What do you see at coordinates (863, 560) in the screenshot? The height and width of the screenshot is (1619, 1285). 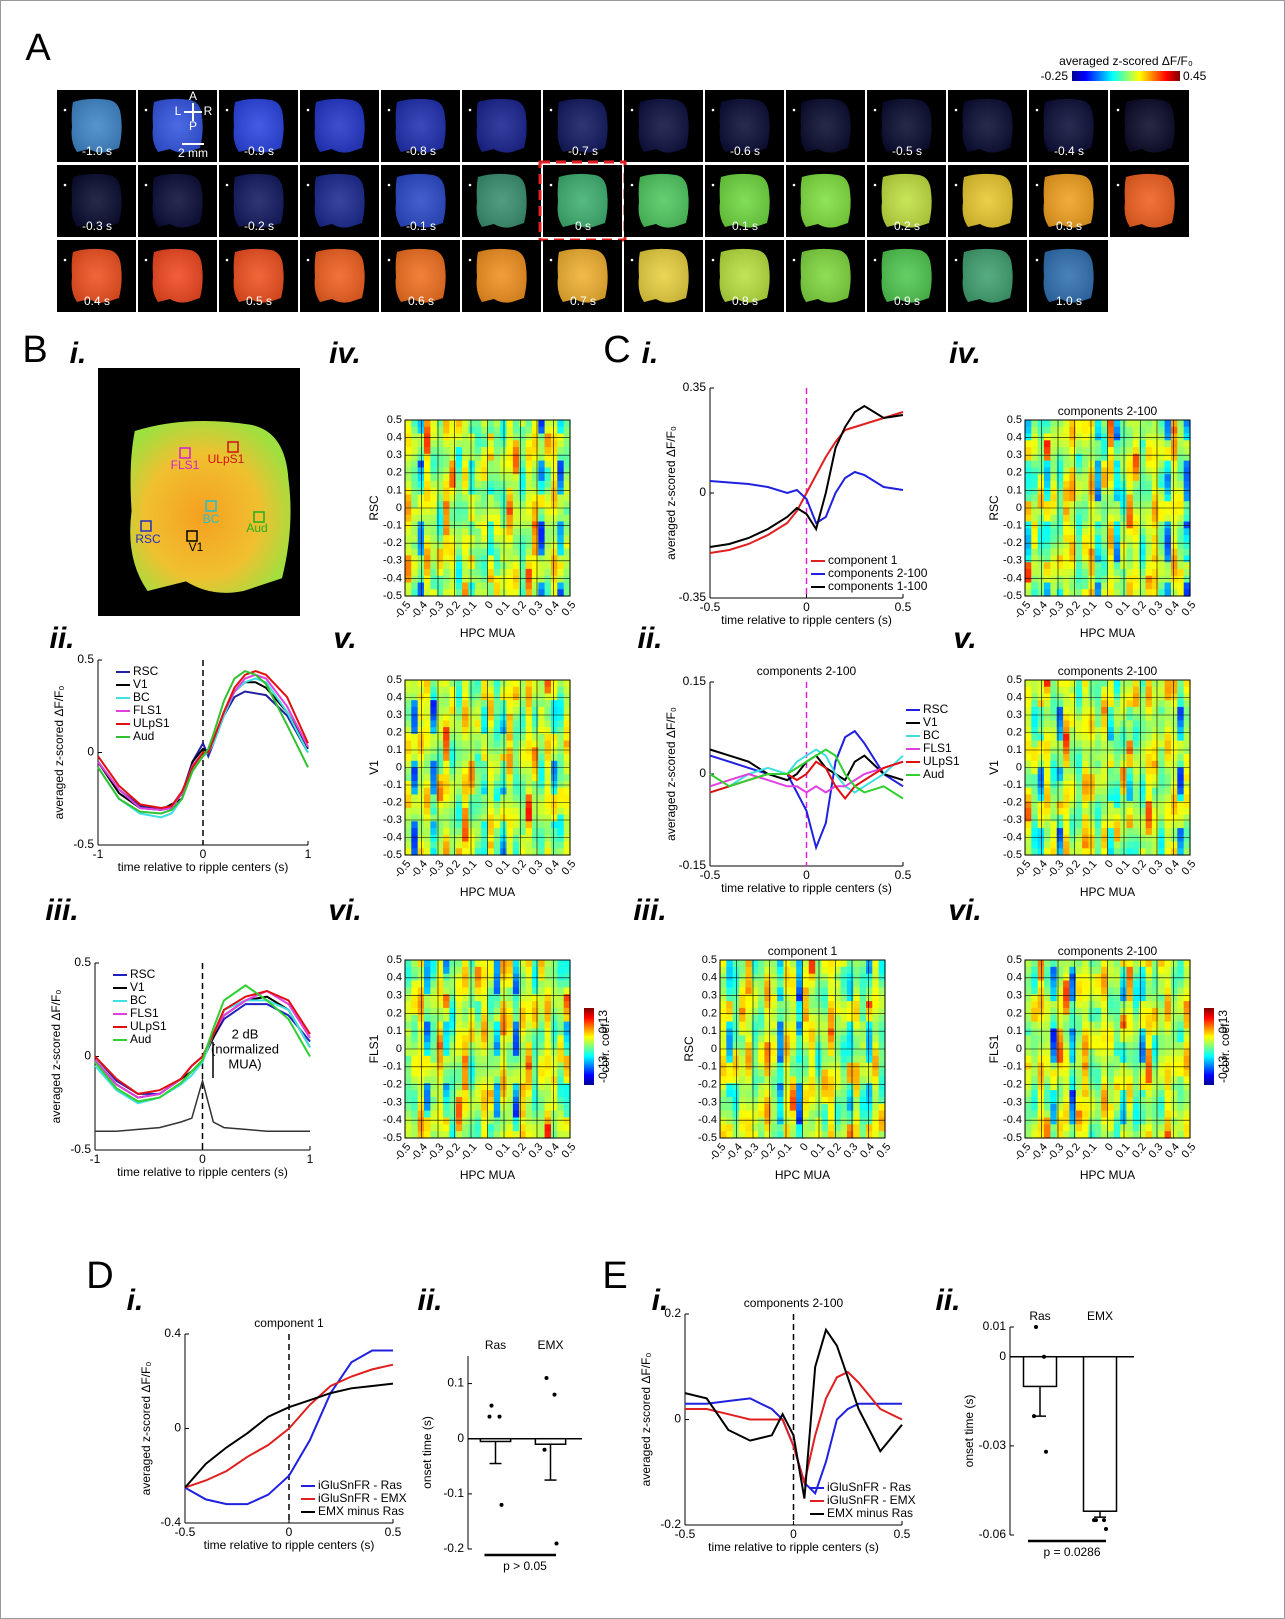 I see `legend-label: component 1` at bounding box center [863, 560].